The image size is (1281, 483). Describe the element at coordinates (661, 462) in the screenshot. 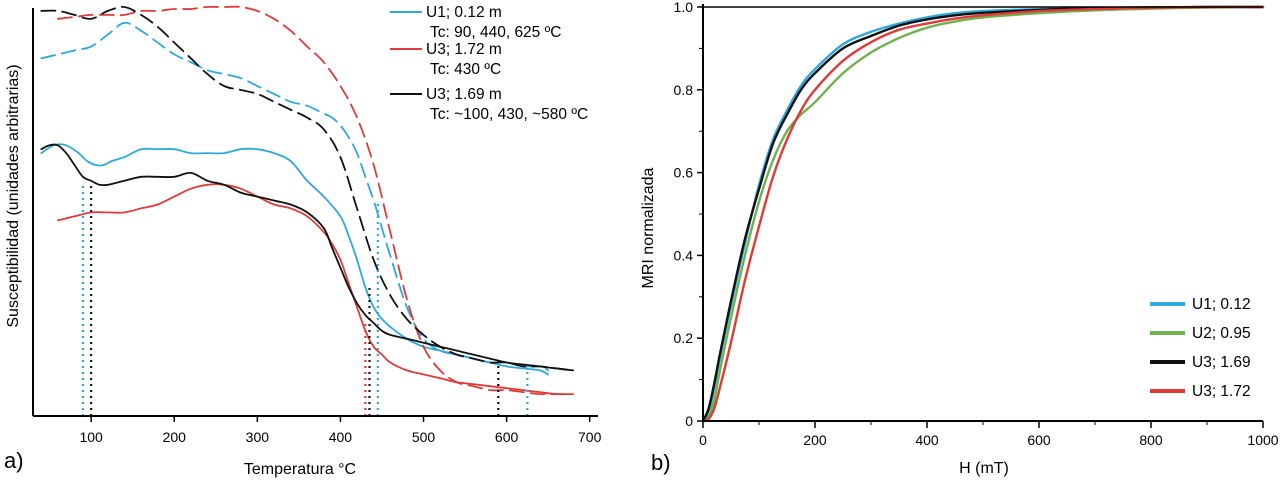

I see `panel-b-label: b)` at that location.